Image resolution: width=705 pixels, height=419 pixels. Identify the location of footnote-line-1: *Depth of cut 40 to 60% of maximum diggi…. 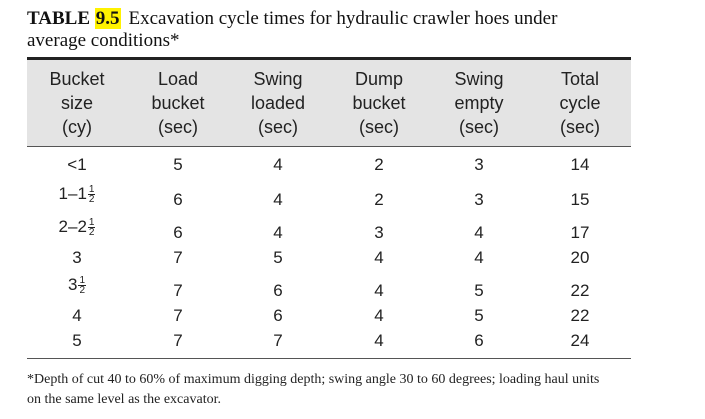
(313, 379).